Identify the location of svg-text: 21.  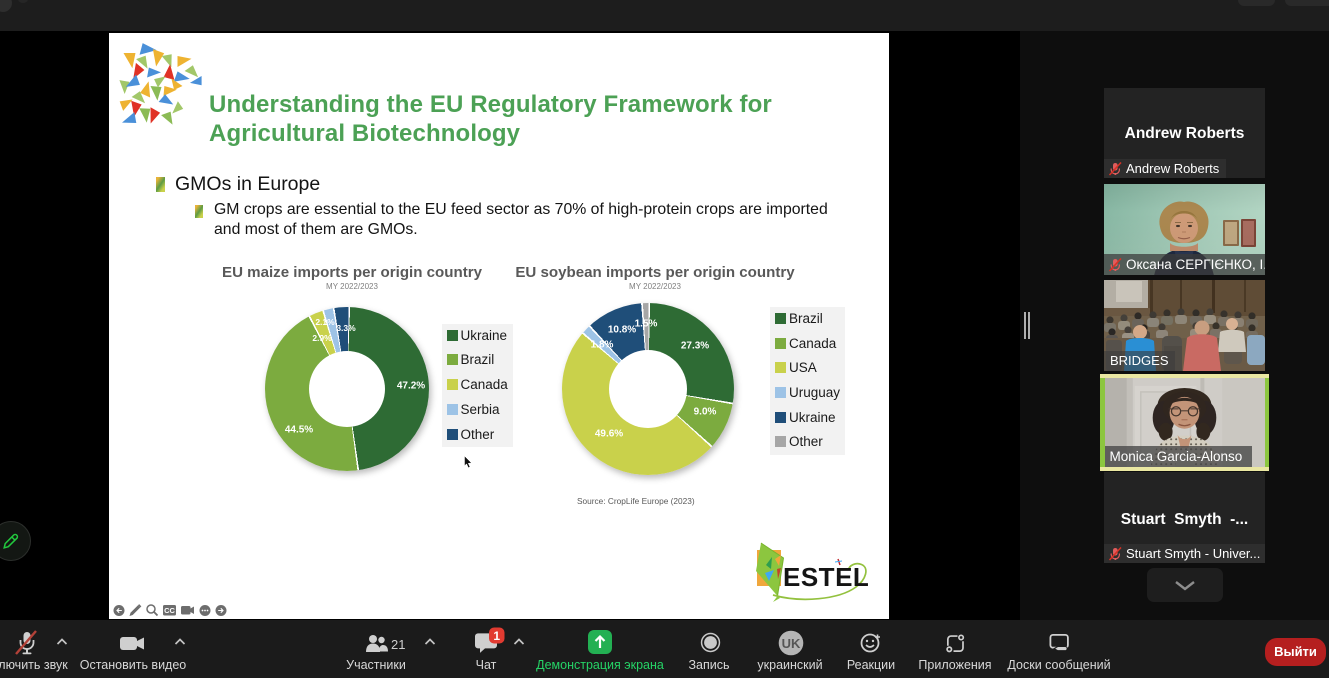
(398, 644).